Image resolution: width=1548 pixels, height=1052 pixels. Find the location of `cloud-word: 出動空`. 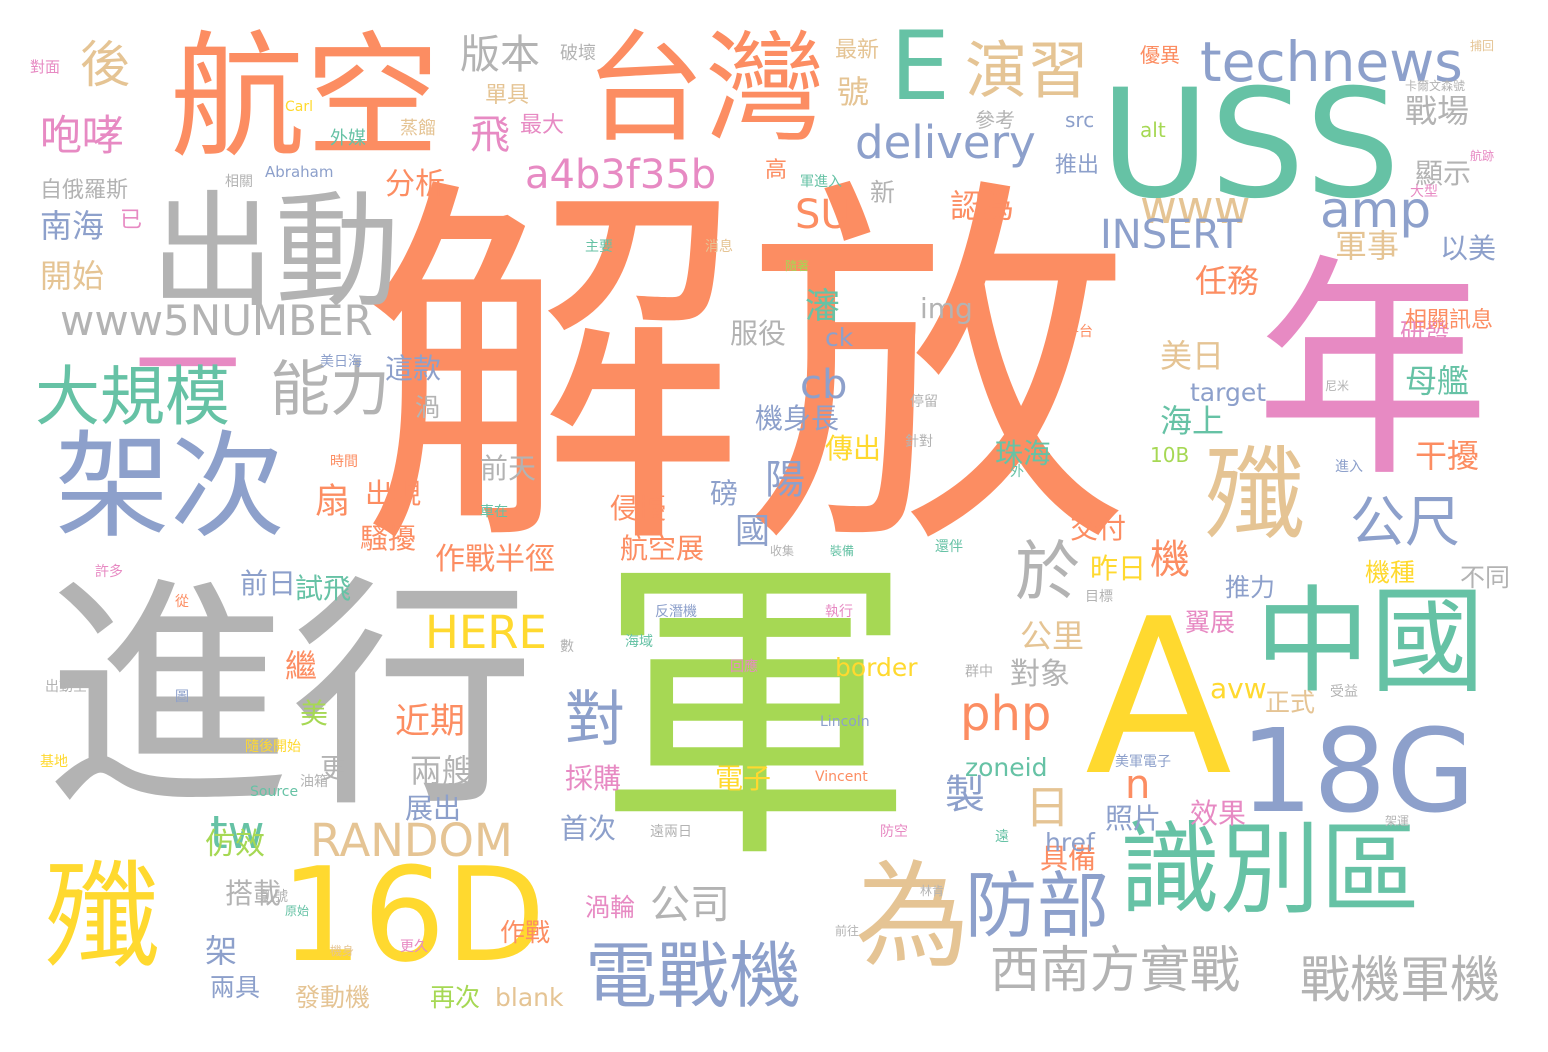

cloud-word: 出動空 is located at coordinates (66, 687).